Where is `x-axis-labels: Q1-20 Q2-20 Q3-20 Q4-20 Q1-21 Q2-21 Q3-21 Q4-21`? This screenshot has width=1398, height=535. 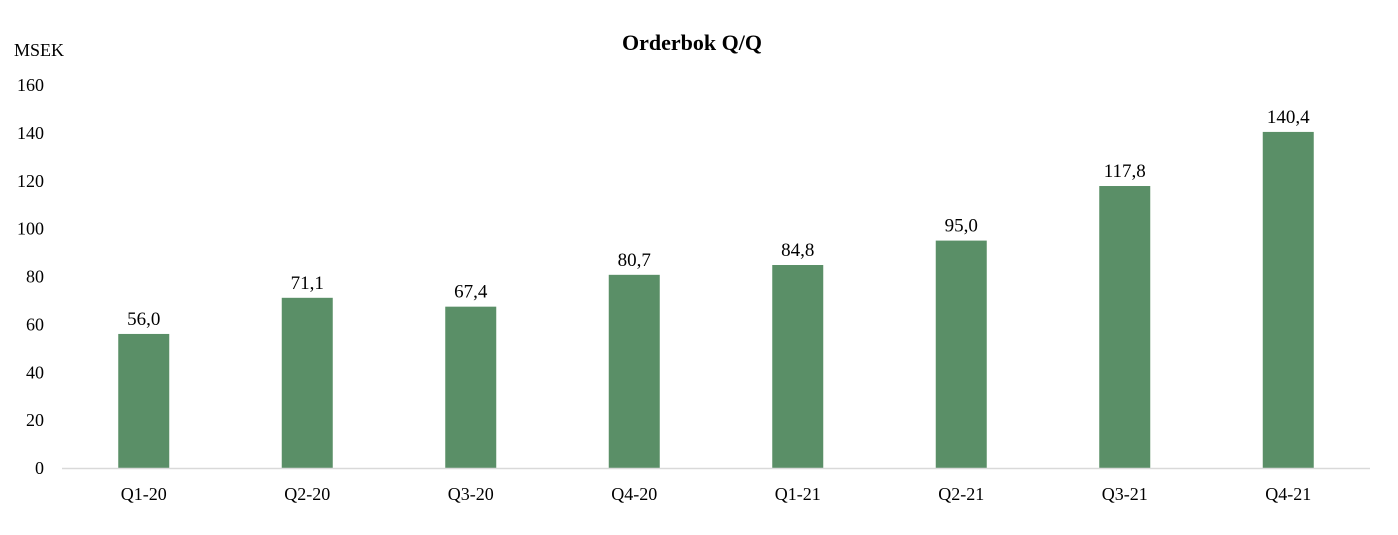
x-axis-labels: Q1-20 Q2-20 Q3-20 Q4-20 Q1-21 Q2-21 Q3-21 Q4-21 is located at coordinates (716, 494).